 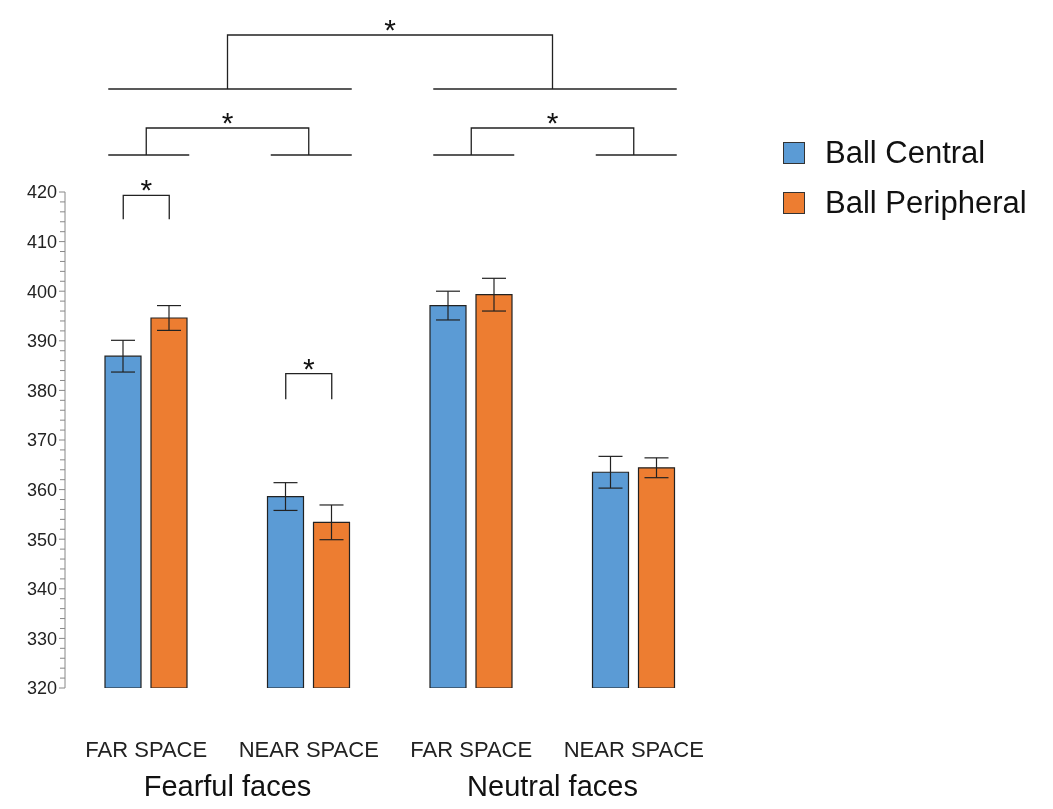 What do you see at coordinates (41, 589) in the screenshot?
I see `y-tick-label: 340` at bounding box center [41, 589].